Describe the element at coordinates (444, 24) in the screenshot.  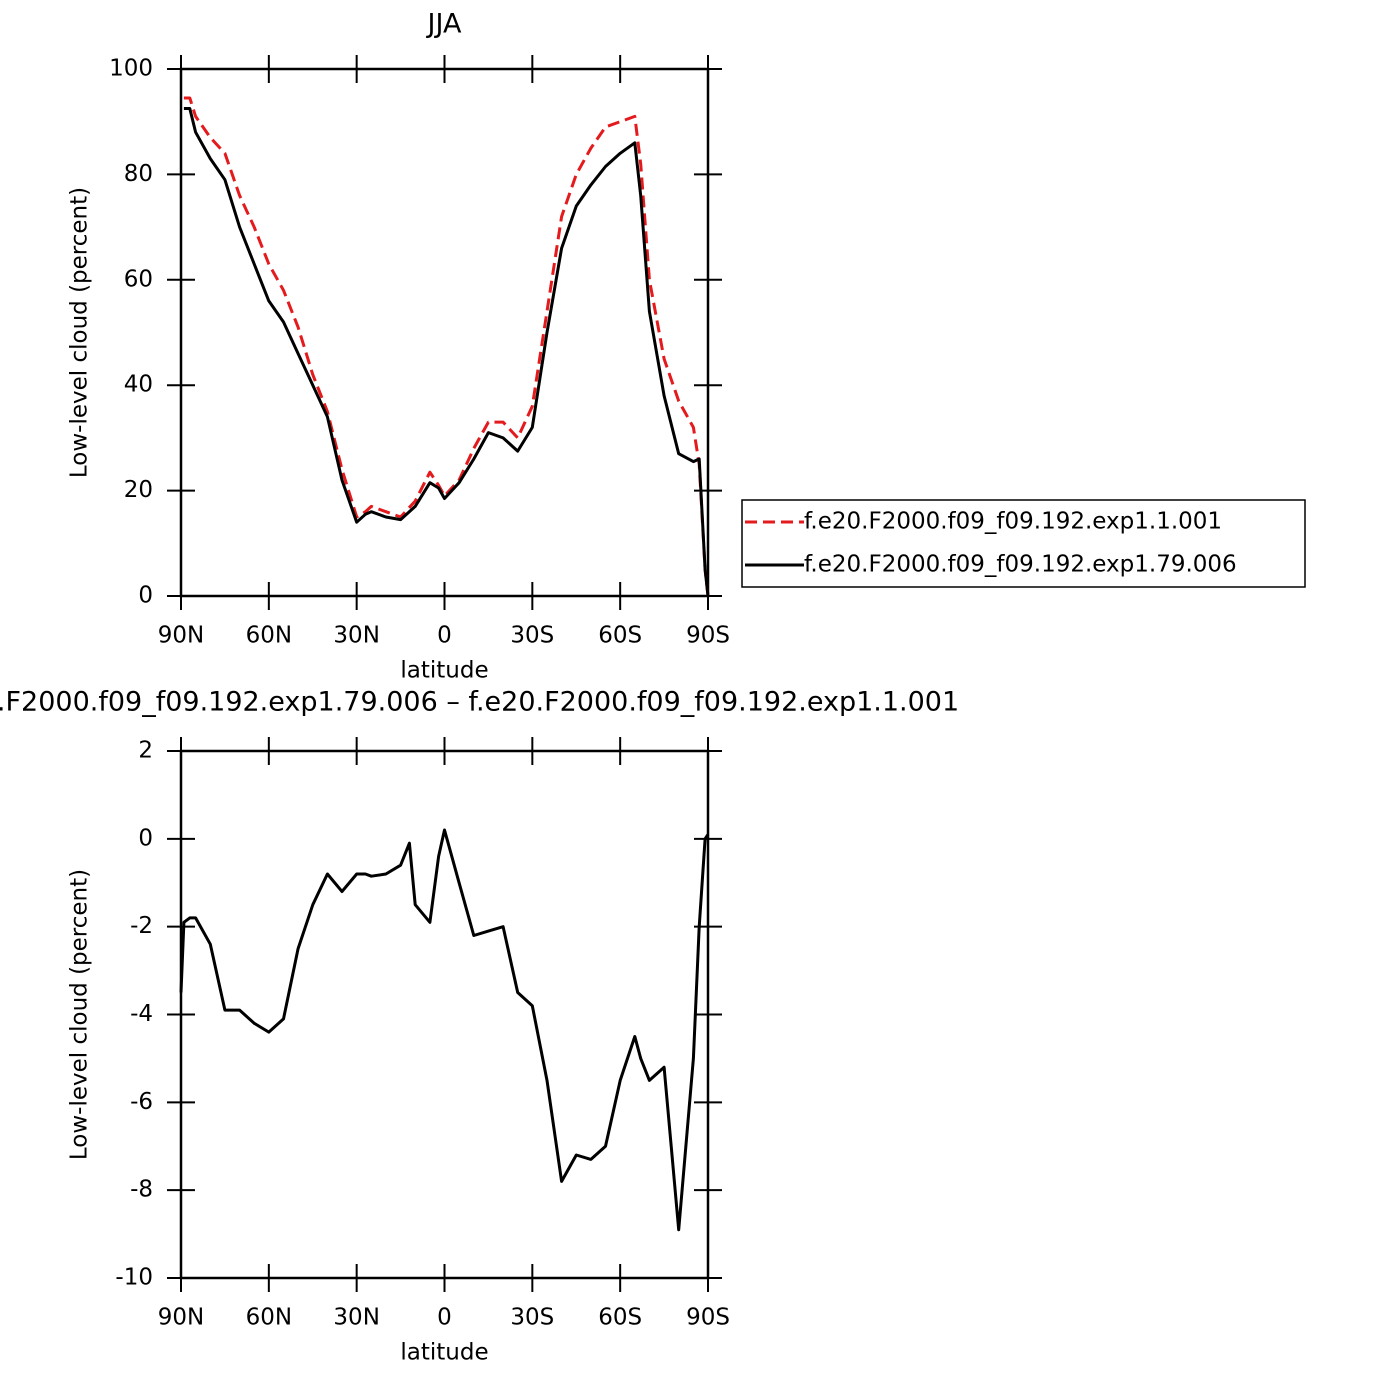
I see `chart-title: JJA` at that location.